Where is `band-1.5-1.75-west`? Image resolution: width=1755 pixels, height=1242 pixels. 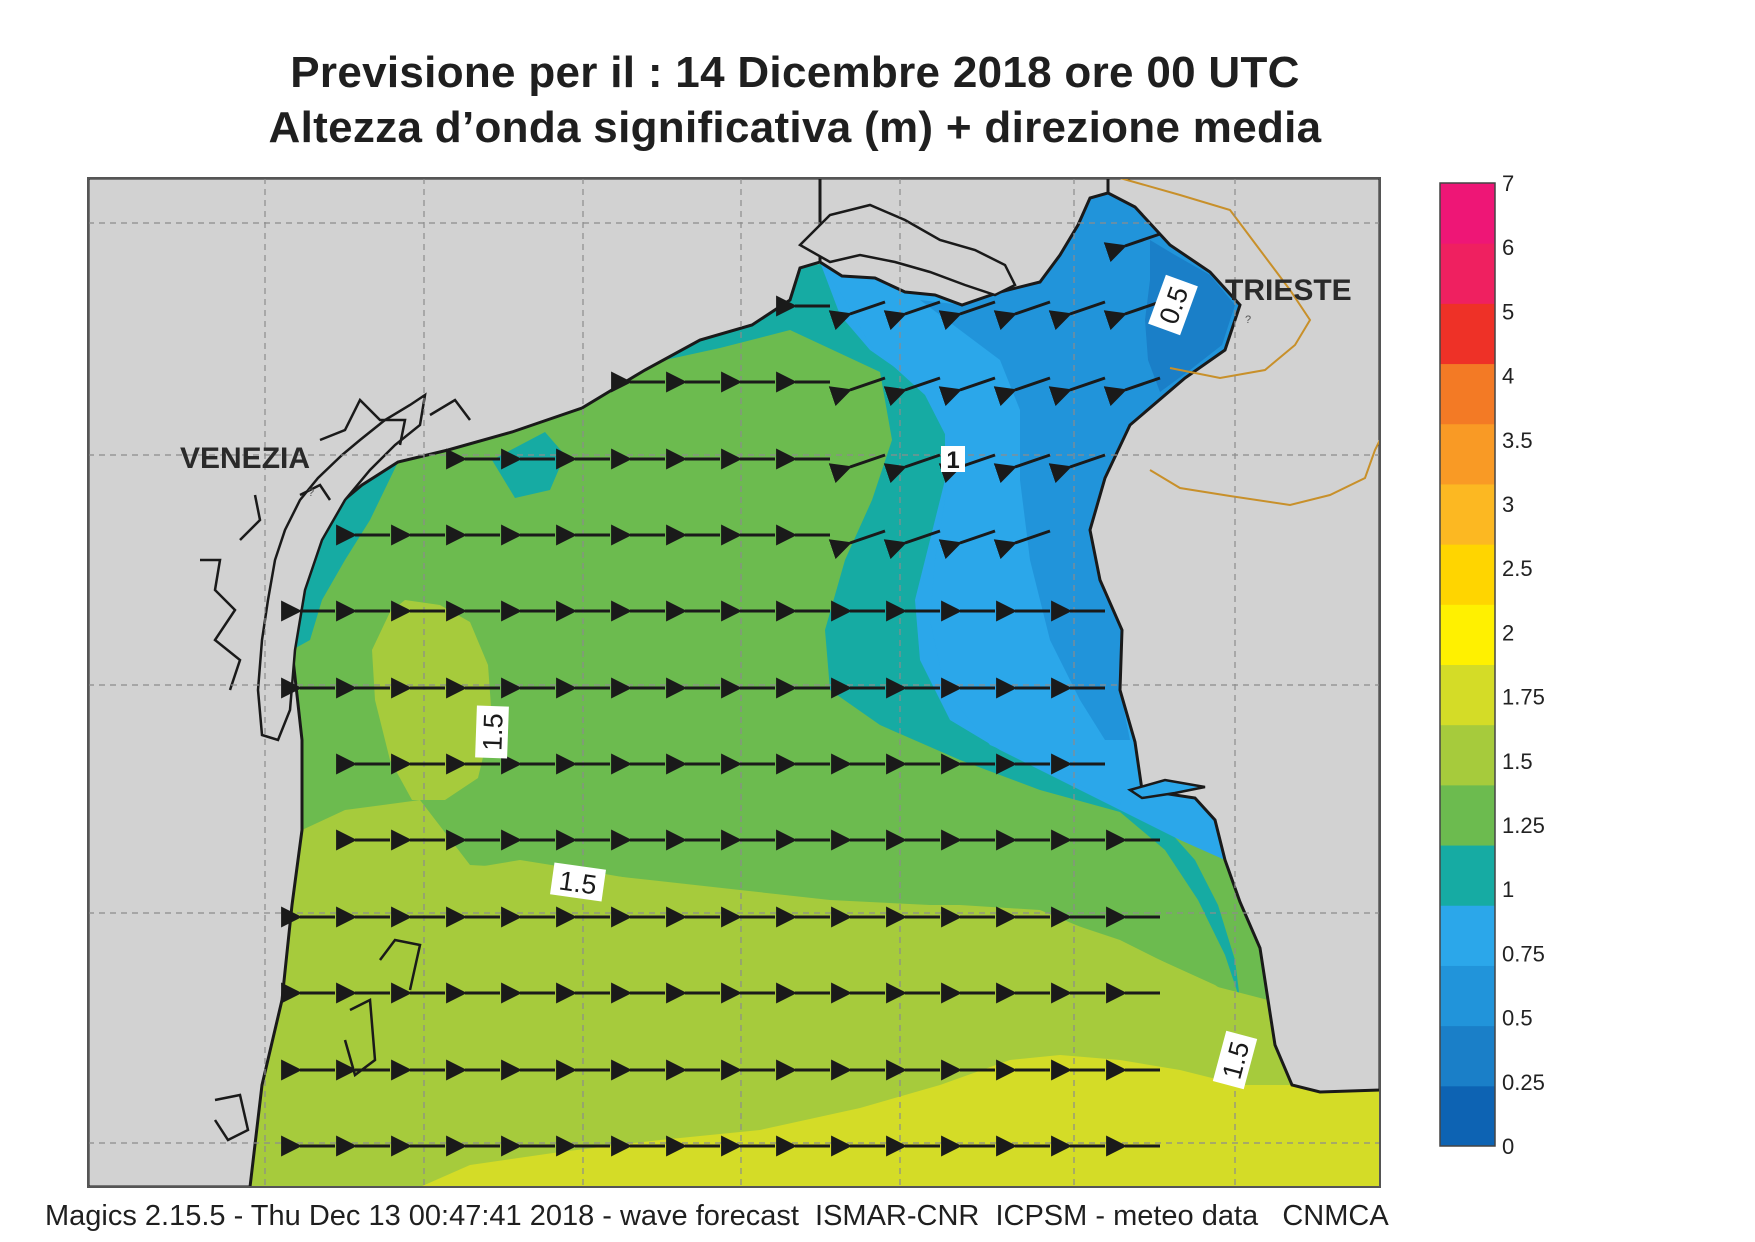
band-1.5-1.75-west is located at coordinates (432, 700).